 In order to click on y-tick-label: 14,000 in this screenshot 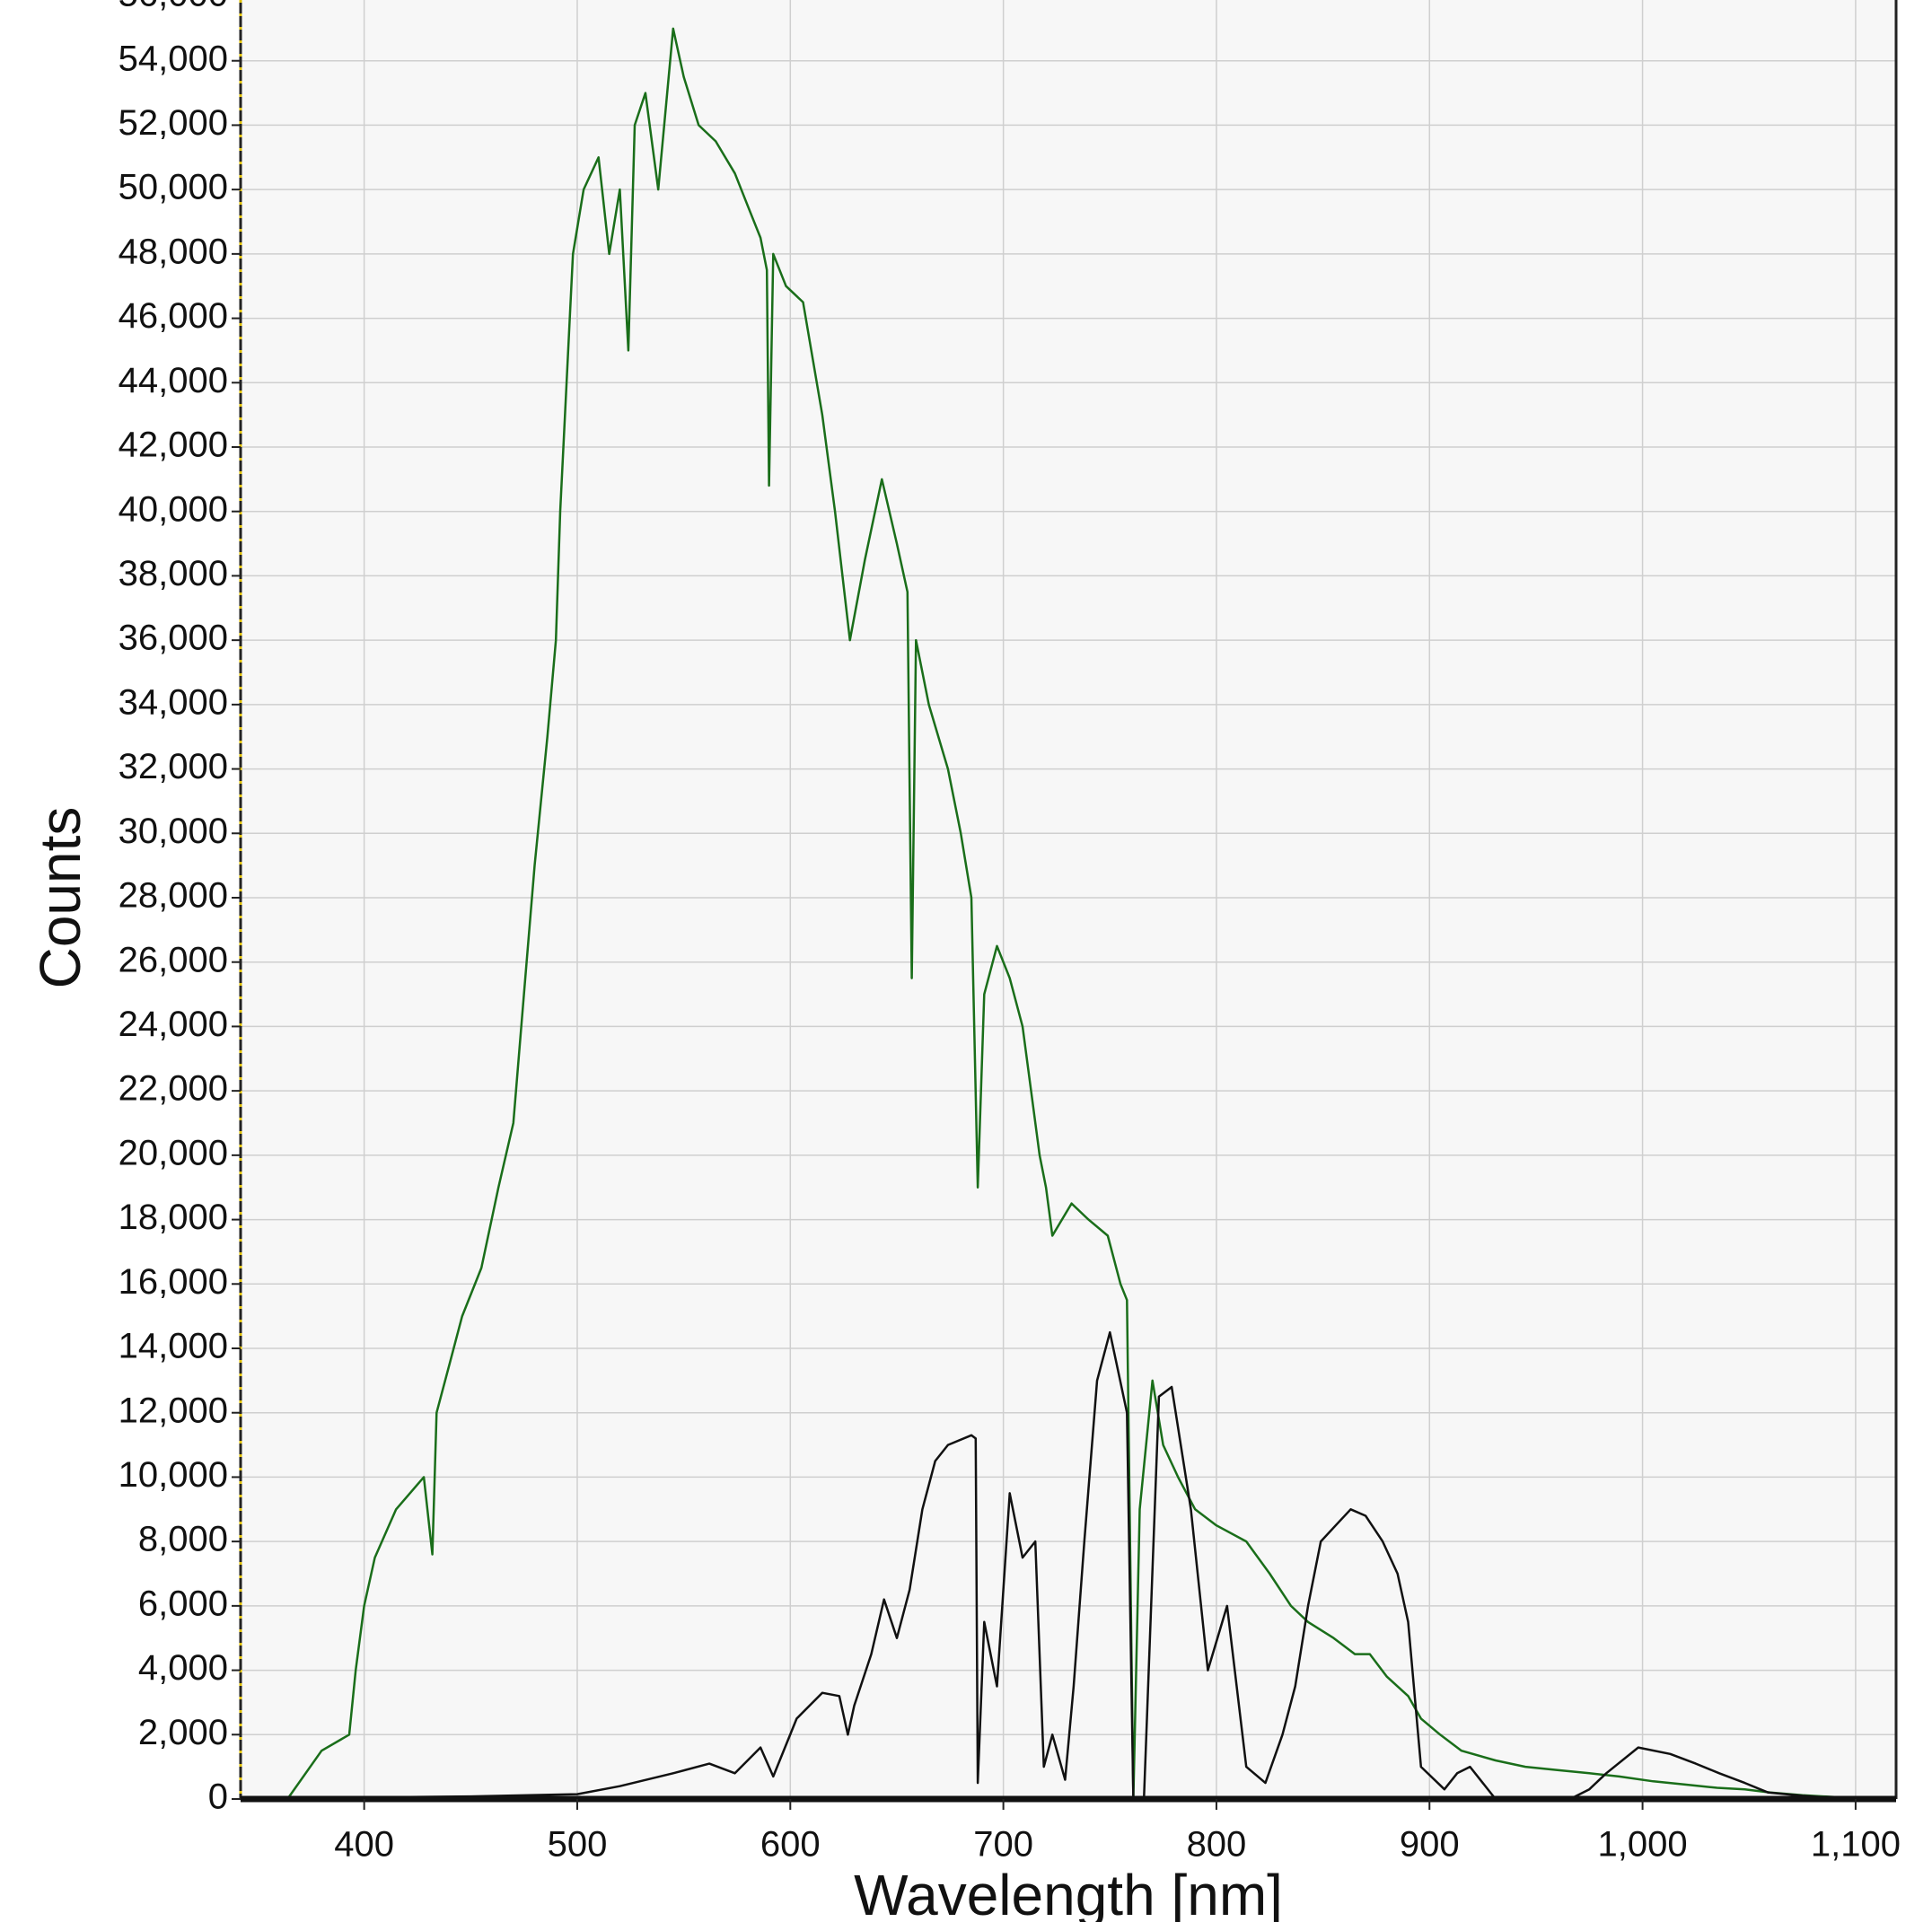, I will do `click(173, 1346)`.